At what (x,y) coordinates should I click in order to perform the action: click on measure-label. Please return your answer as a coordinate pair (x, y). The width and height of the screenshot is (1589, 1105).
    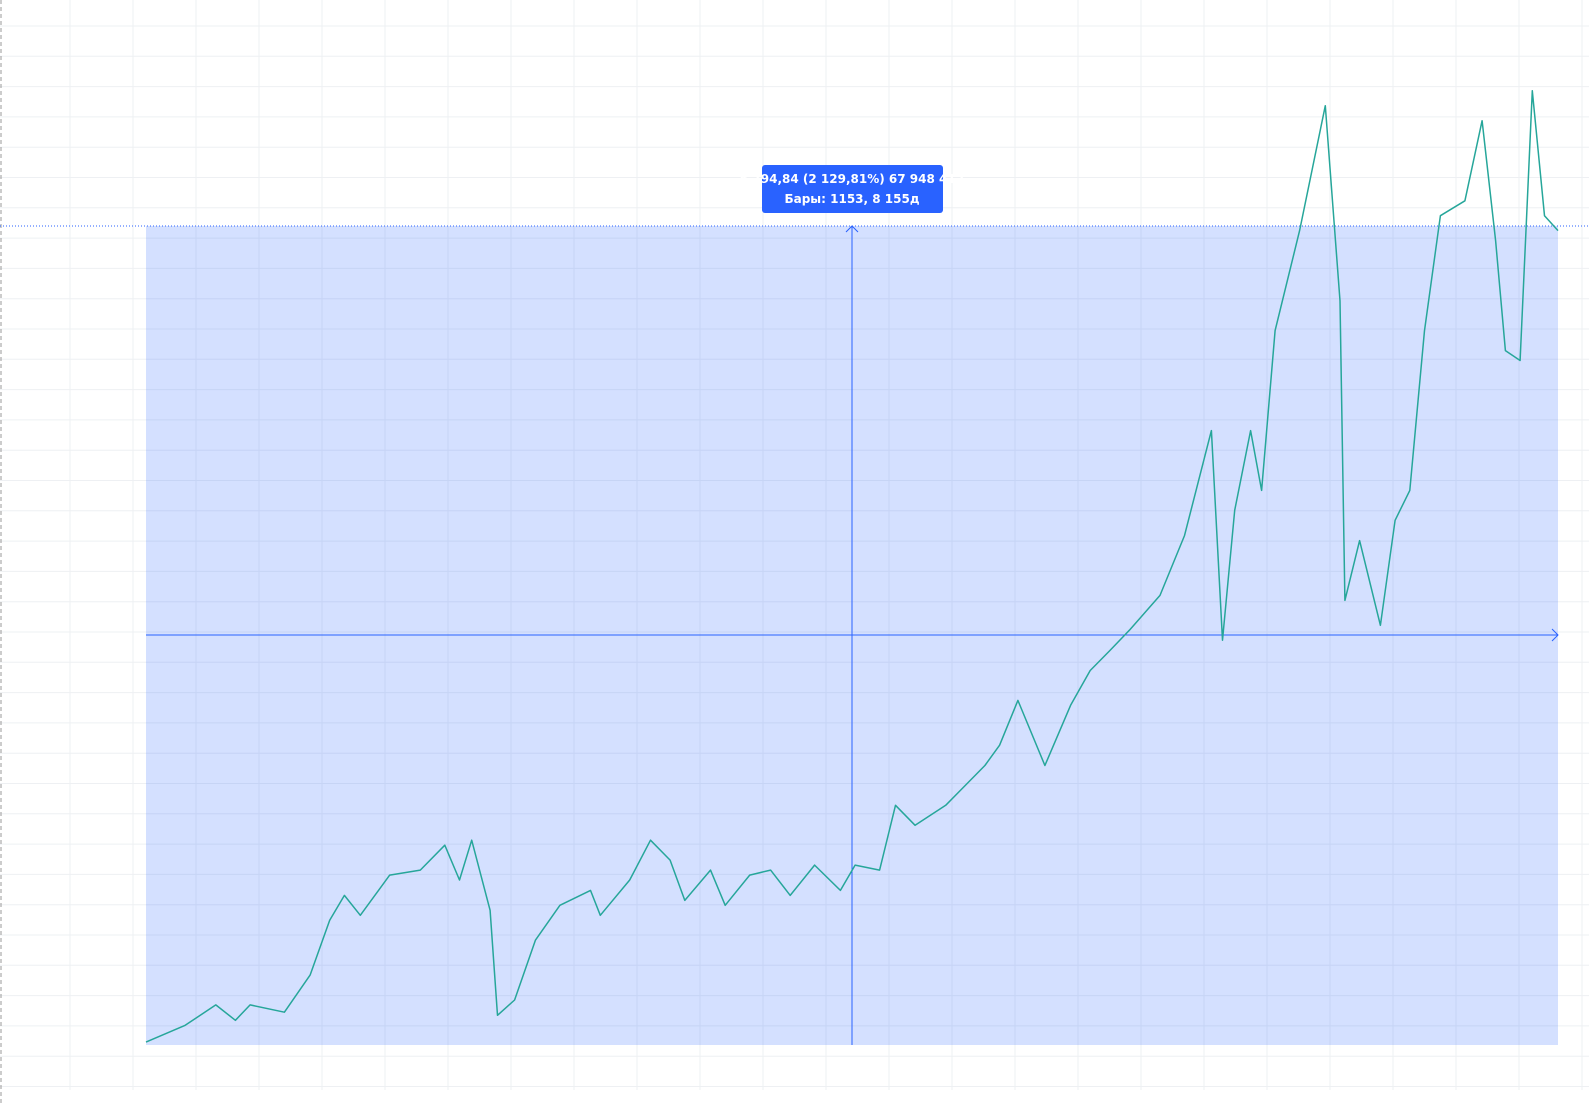
    Looking at the image, I should click on (852, 189).